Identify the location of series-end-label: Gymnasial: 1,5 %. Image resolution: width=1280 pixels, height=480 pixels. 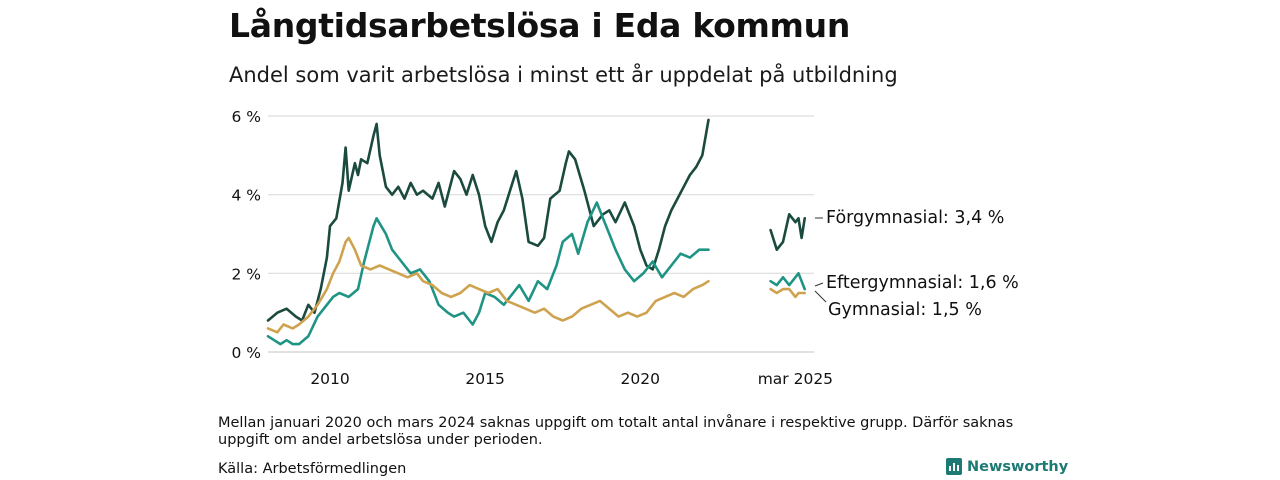
(905, 310).